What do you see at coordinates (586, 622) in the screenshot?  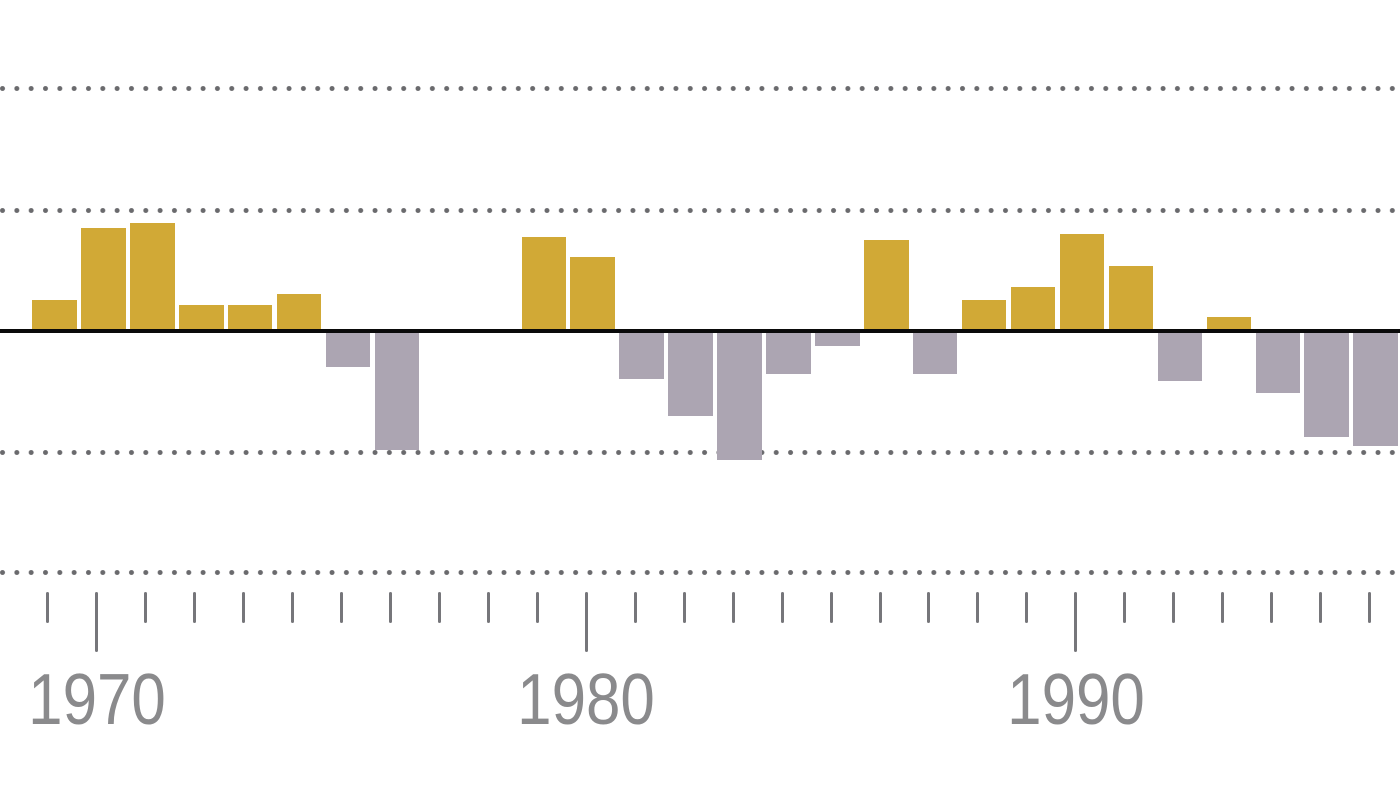 I see `x-tick-1980` at bounding box center [586, 622].